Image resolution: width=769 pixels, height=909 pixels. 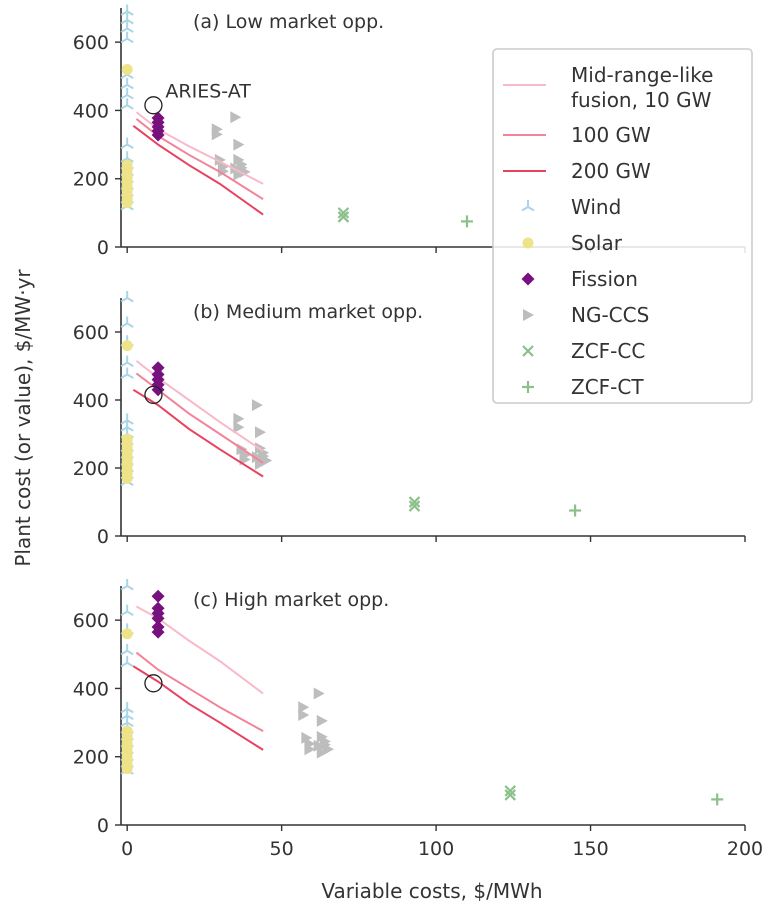 I want to click on x-tick-label: 50, so click(x=282, y=849).